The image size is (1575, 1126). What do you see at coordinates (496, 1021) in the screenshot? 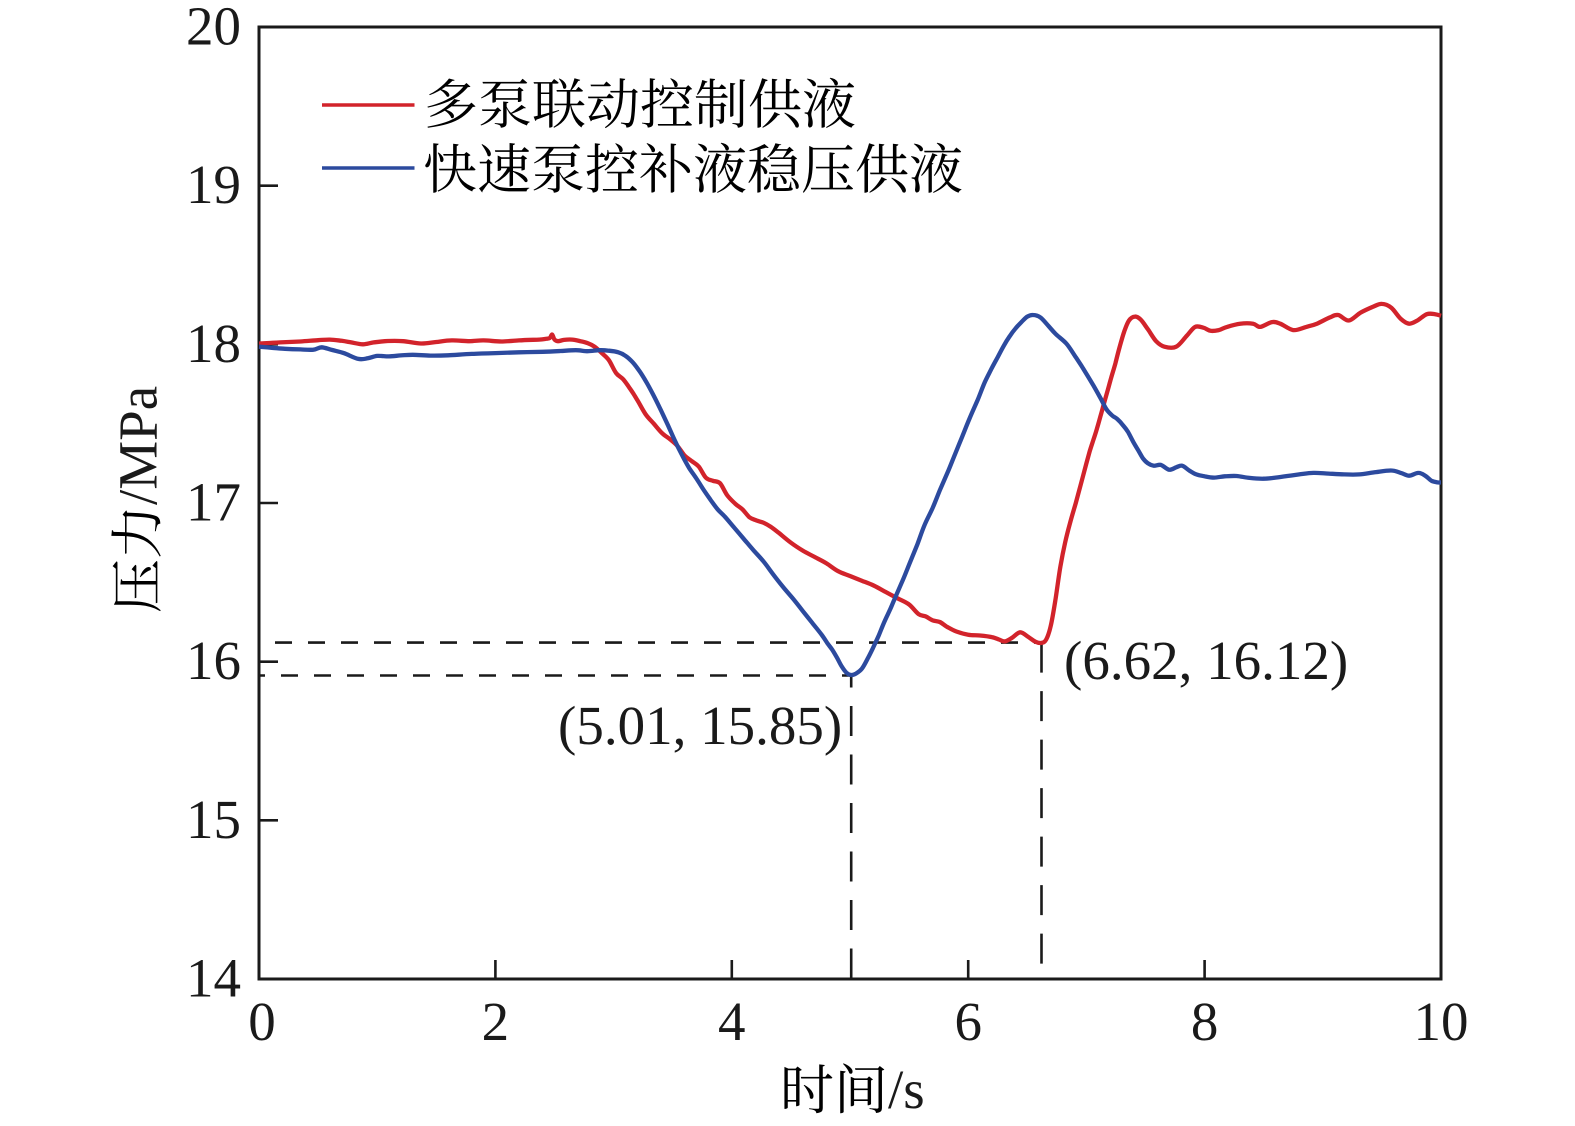
I see `svg-text: 2` at bounding box center [496, 1021].